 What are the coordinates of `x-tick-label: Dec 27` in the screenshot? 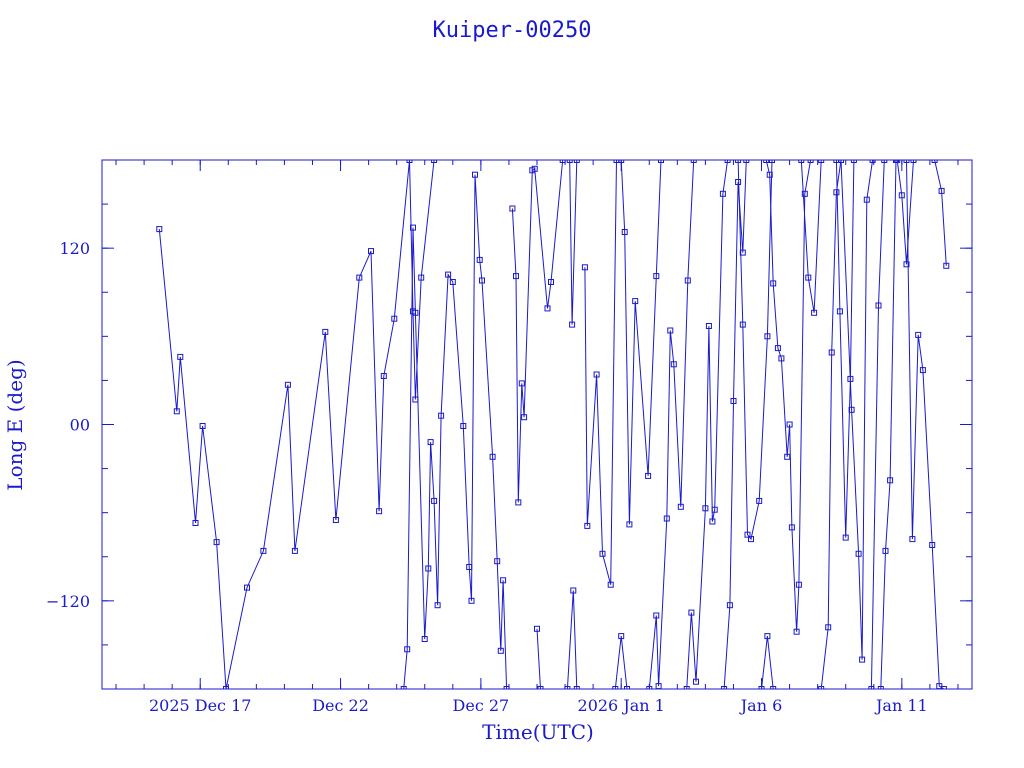 It's located at (481, 705).